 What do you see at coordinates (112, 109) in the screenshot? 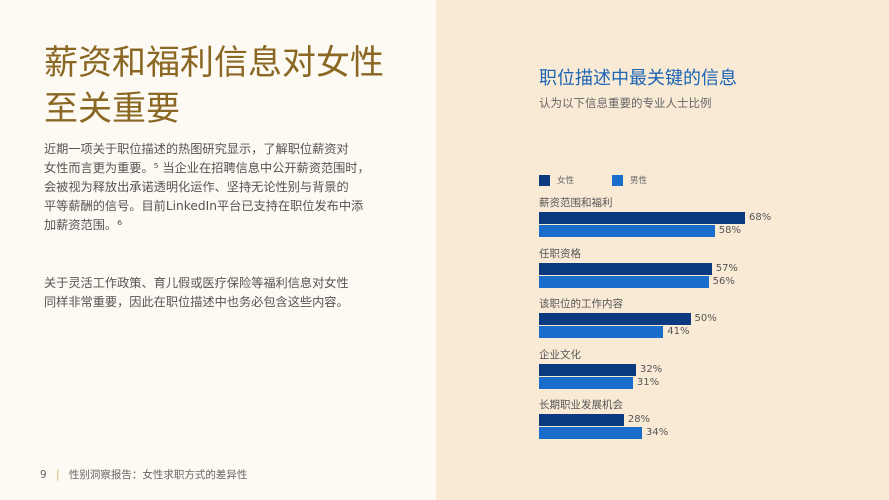
I see `headline-line: 至关重要` at bounding box center [112, 109].